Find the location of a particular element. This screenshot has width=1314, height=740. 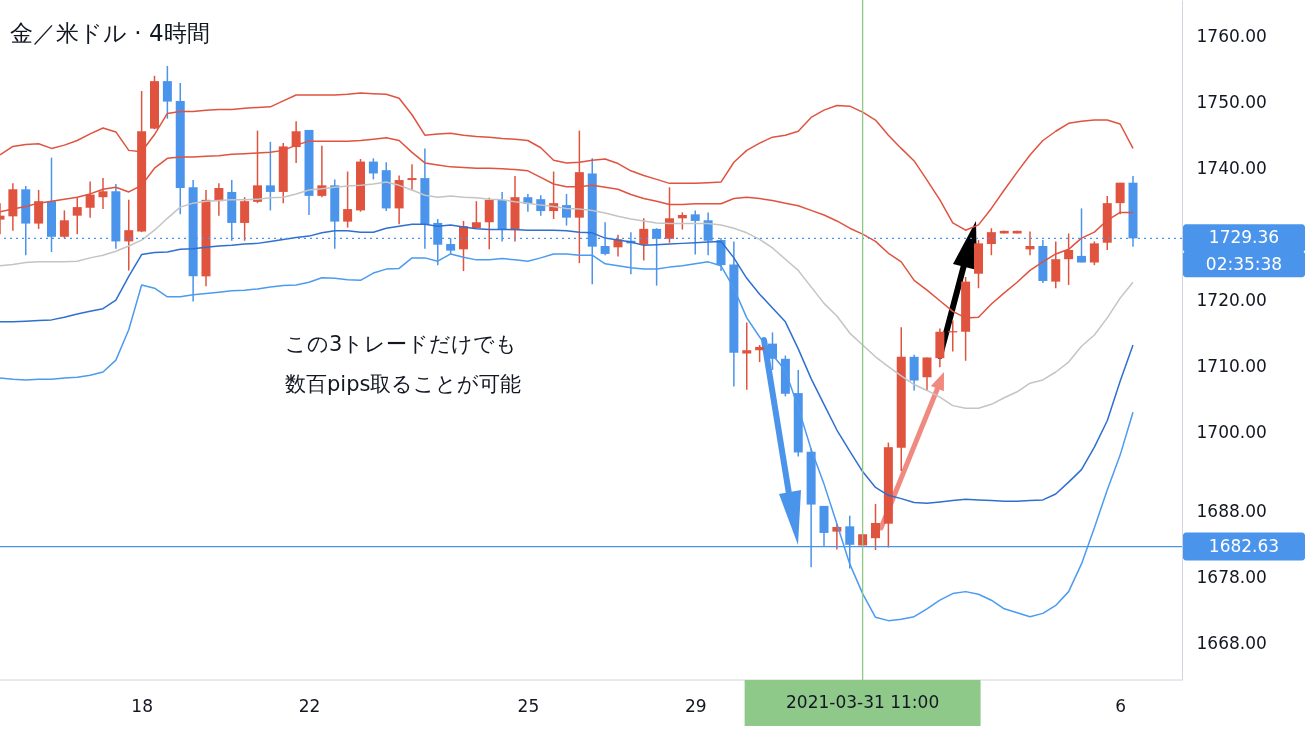

x-tick-label: 18 is located at coordinates (142, 705).